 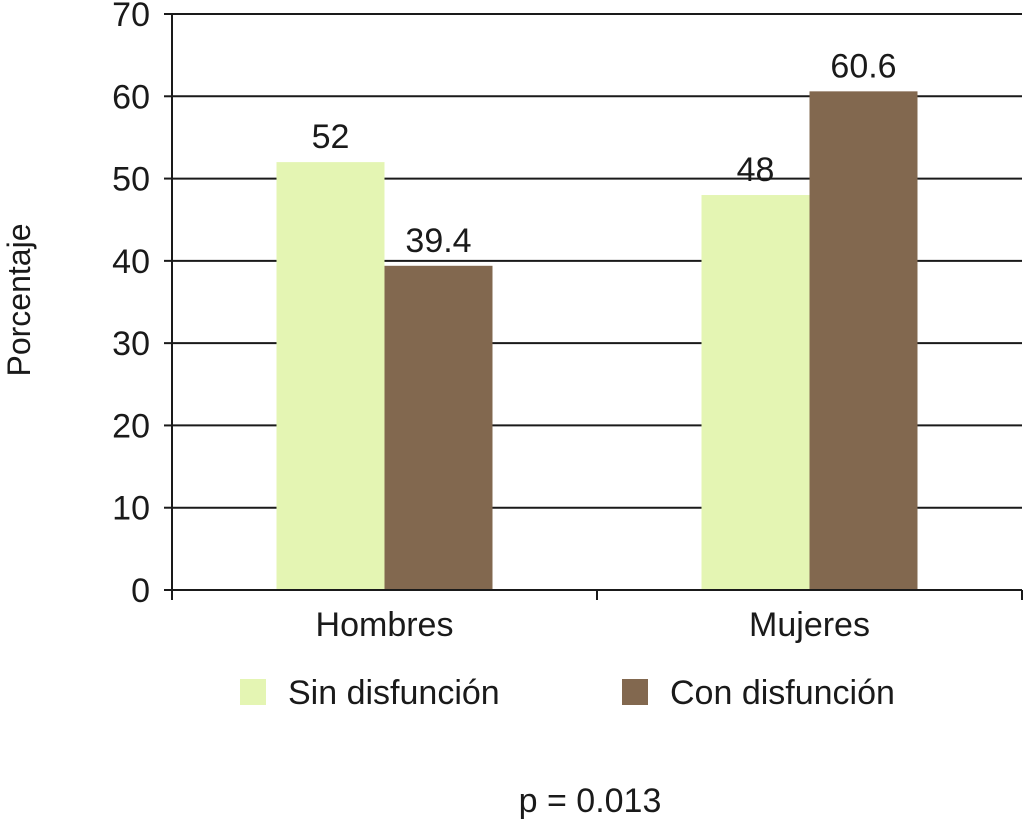 I want to click on data-label: 48, so click(x=756, y=170).